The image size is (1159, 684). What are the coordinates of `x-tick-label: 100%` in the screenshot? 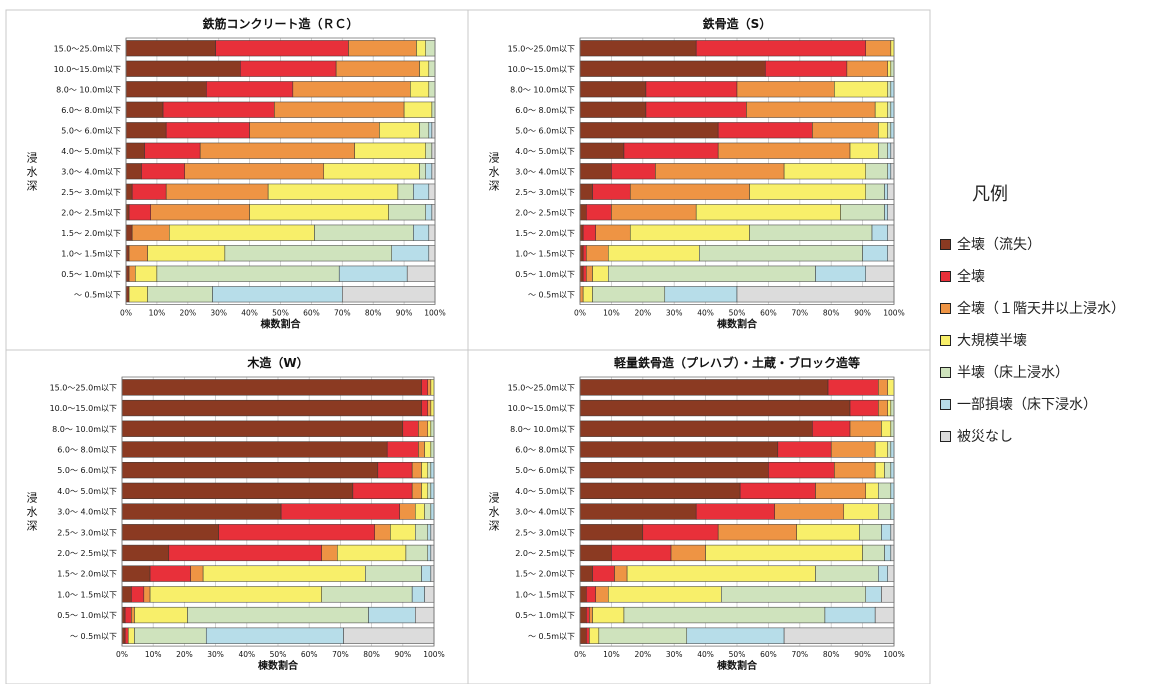 It's located at (433, 654).